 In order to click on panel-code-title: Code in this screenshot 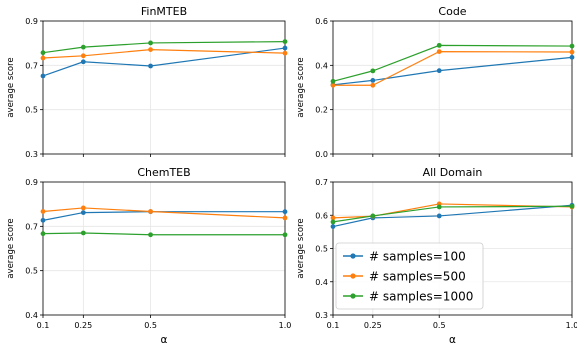, I will do `click(452, 11)`.